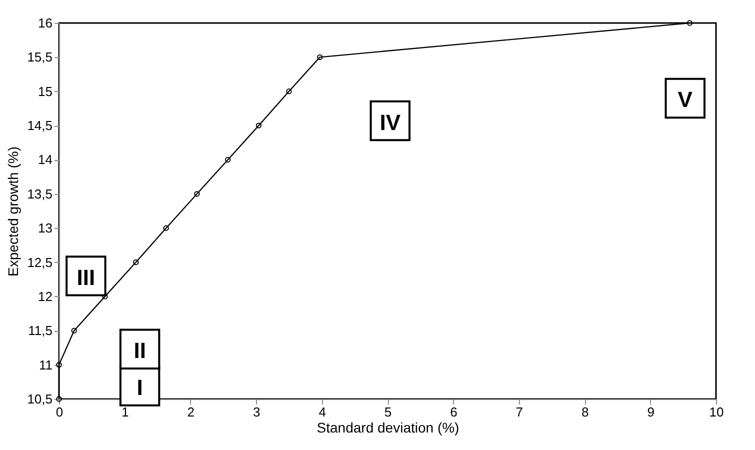 The width and height of the screenshot is (755, 450). What do you see at coordinates (39, 262) in the screenshot?
I see `y-tick-label: 12,5` at bounding box center [39, 262].